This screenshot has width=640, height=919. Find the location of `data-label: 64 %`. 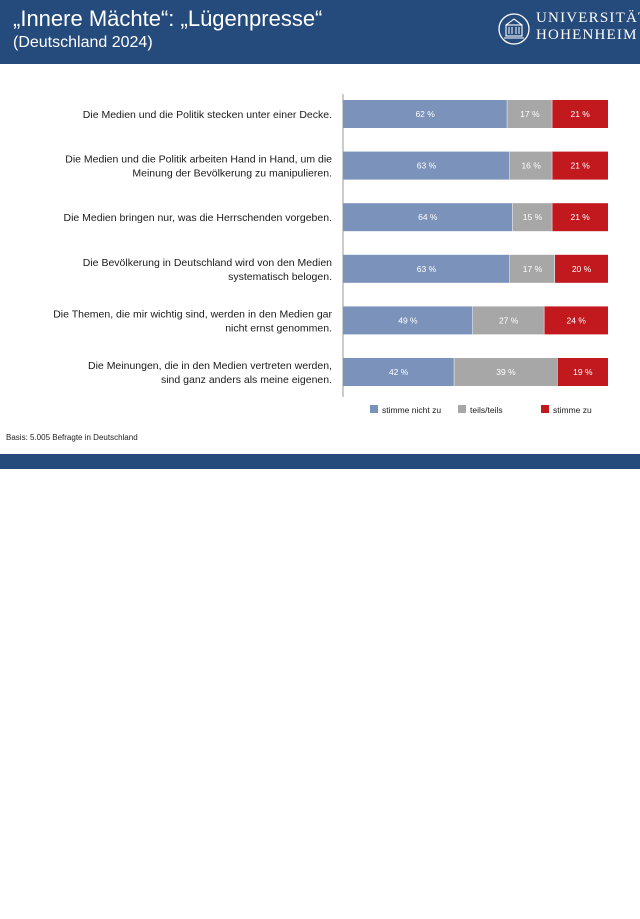

data-label: 64 % is located at coordinates (428, 217).